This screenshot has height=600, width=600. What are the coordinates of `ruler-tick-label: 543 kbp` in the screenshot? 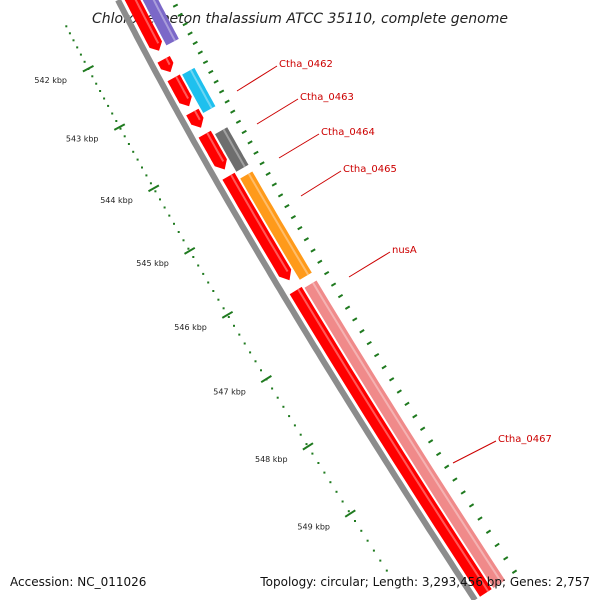 It's located at (82, 139).